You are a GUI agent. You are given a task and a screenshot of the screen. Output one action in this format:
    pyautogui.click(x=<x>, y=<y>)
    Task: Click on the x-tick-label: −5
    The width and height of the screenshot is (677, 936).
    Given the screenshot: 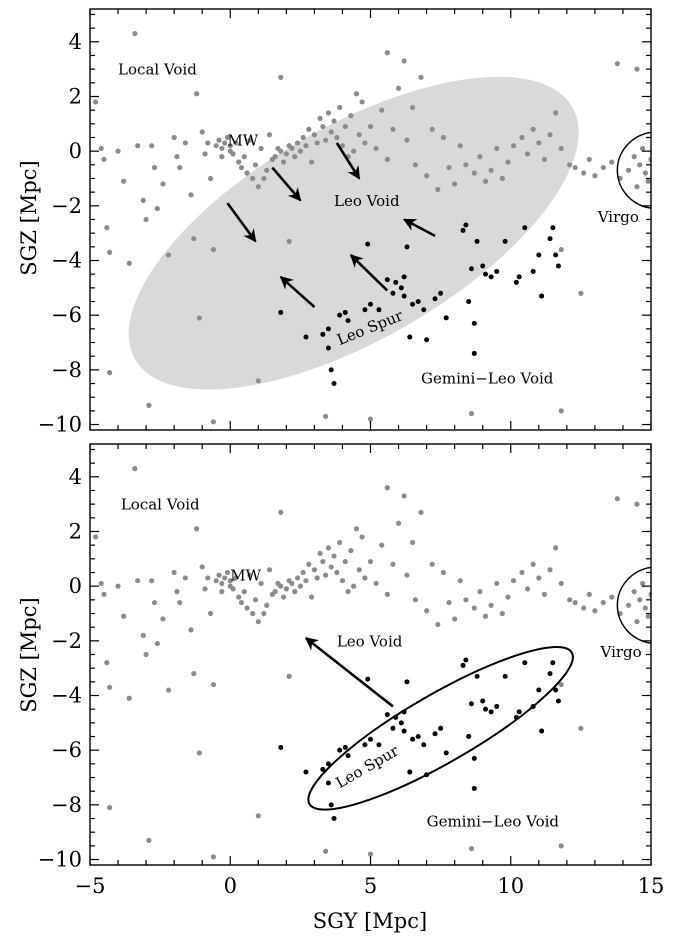 What is the action you would take?
    pyautogui.click(x=90, y=886)
    